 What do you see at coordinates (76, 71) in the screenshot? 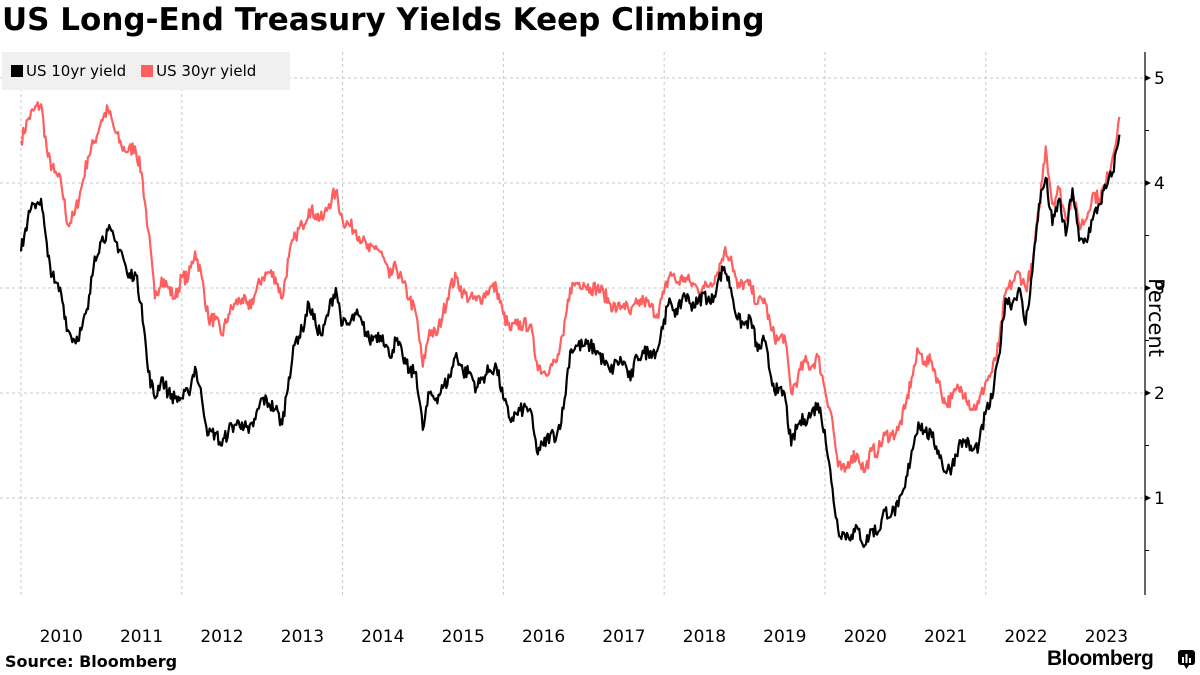
I see `legend-label-10yr: US 10yr yield` at bounding box center [76, 71].